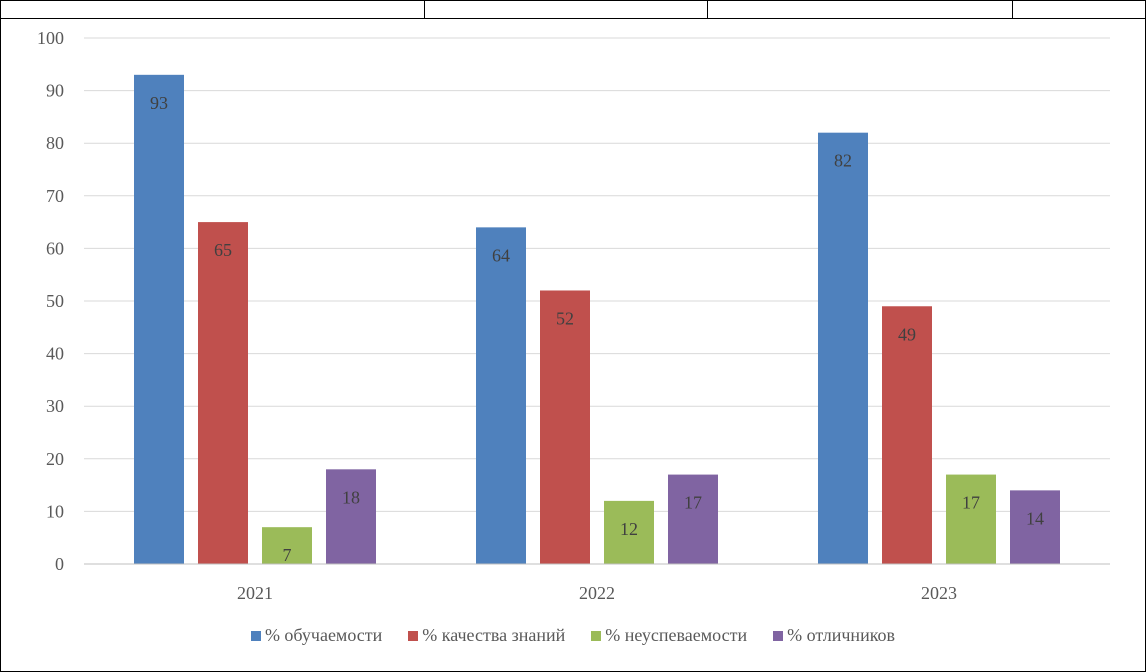 The image size is (1146, 672). I want to click on legend-item: % отличников, so click(834, 635).